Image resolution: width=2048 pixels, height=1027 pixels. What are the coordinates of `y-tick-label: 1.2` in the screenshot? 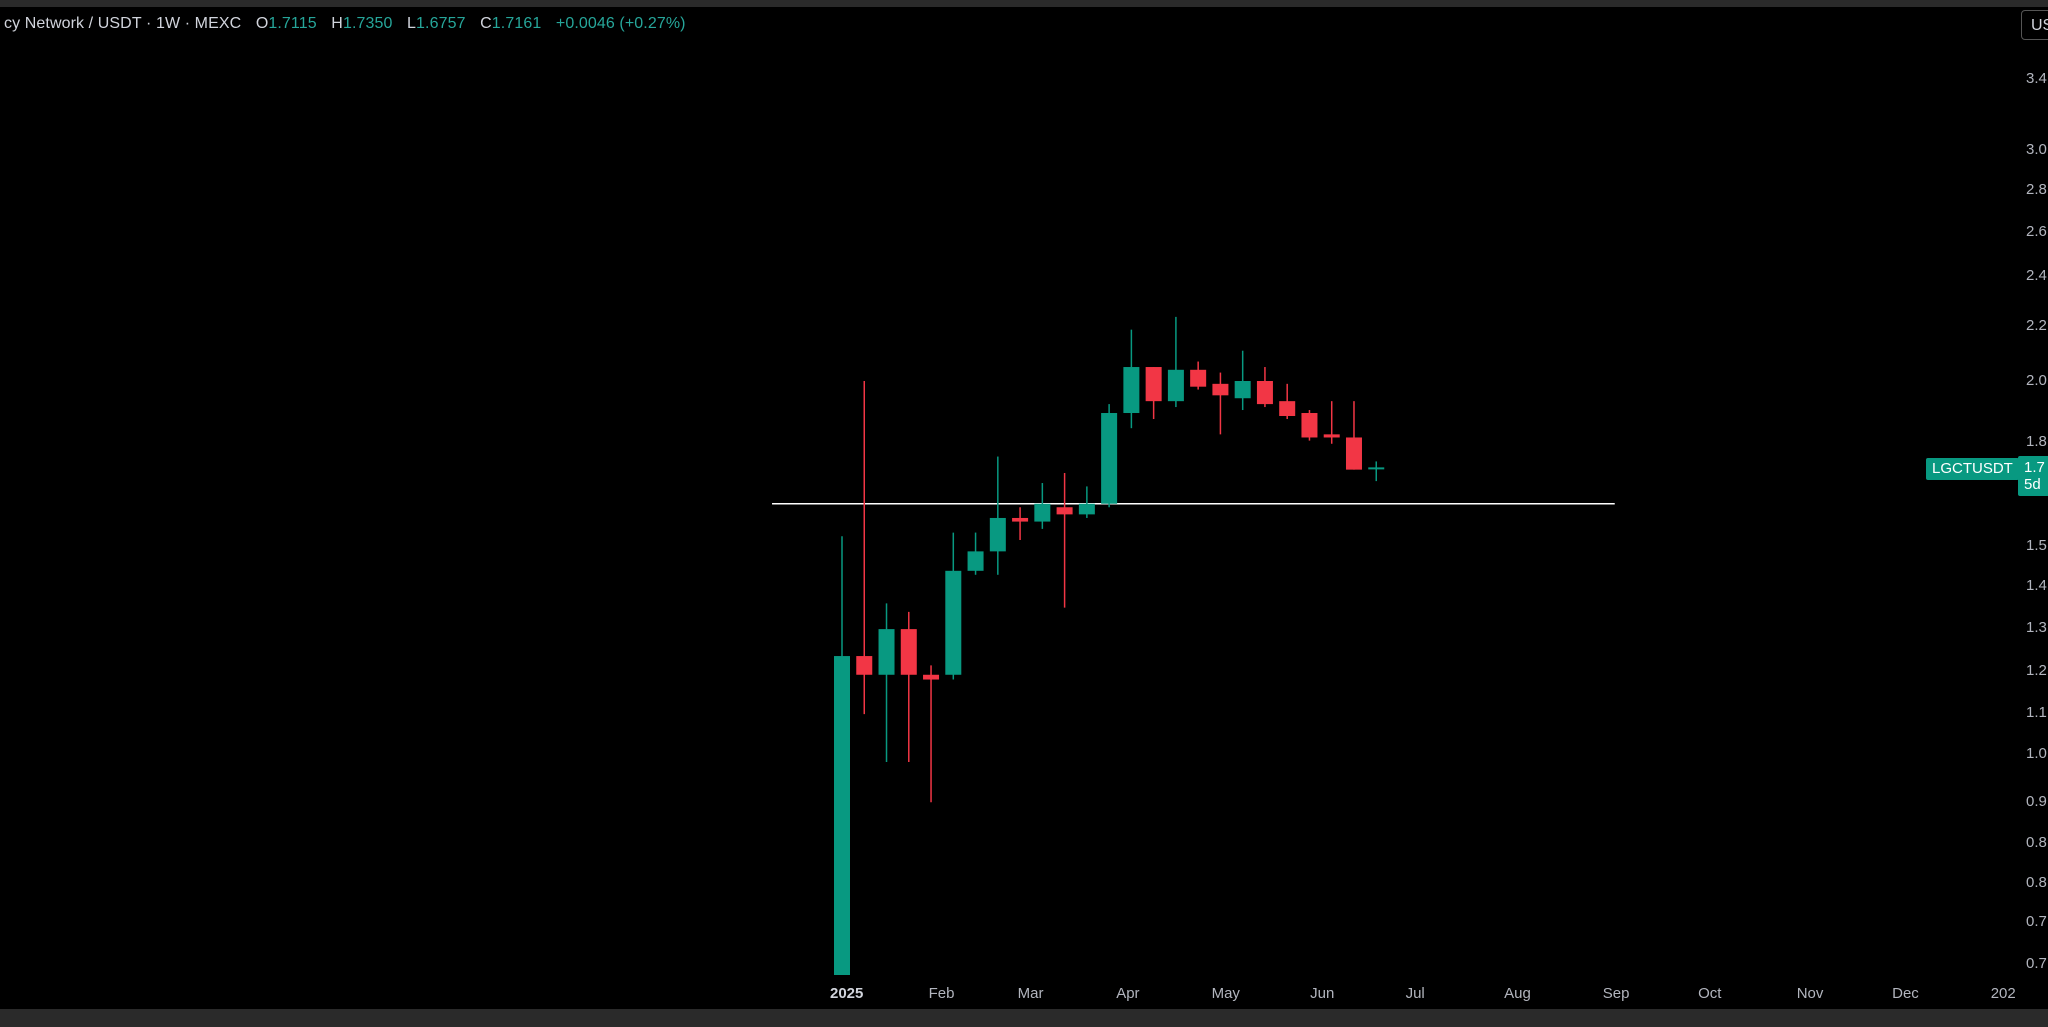 It's located at (2036, 670).